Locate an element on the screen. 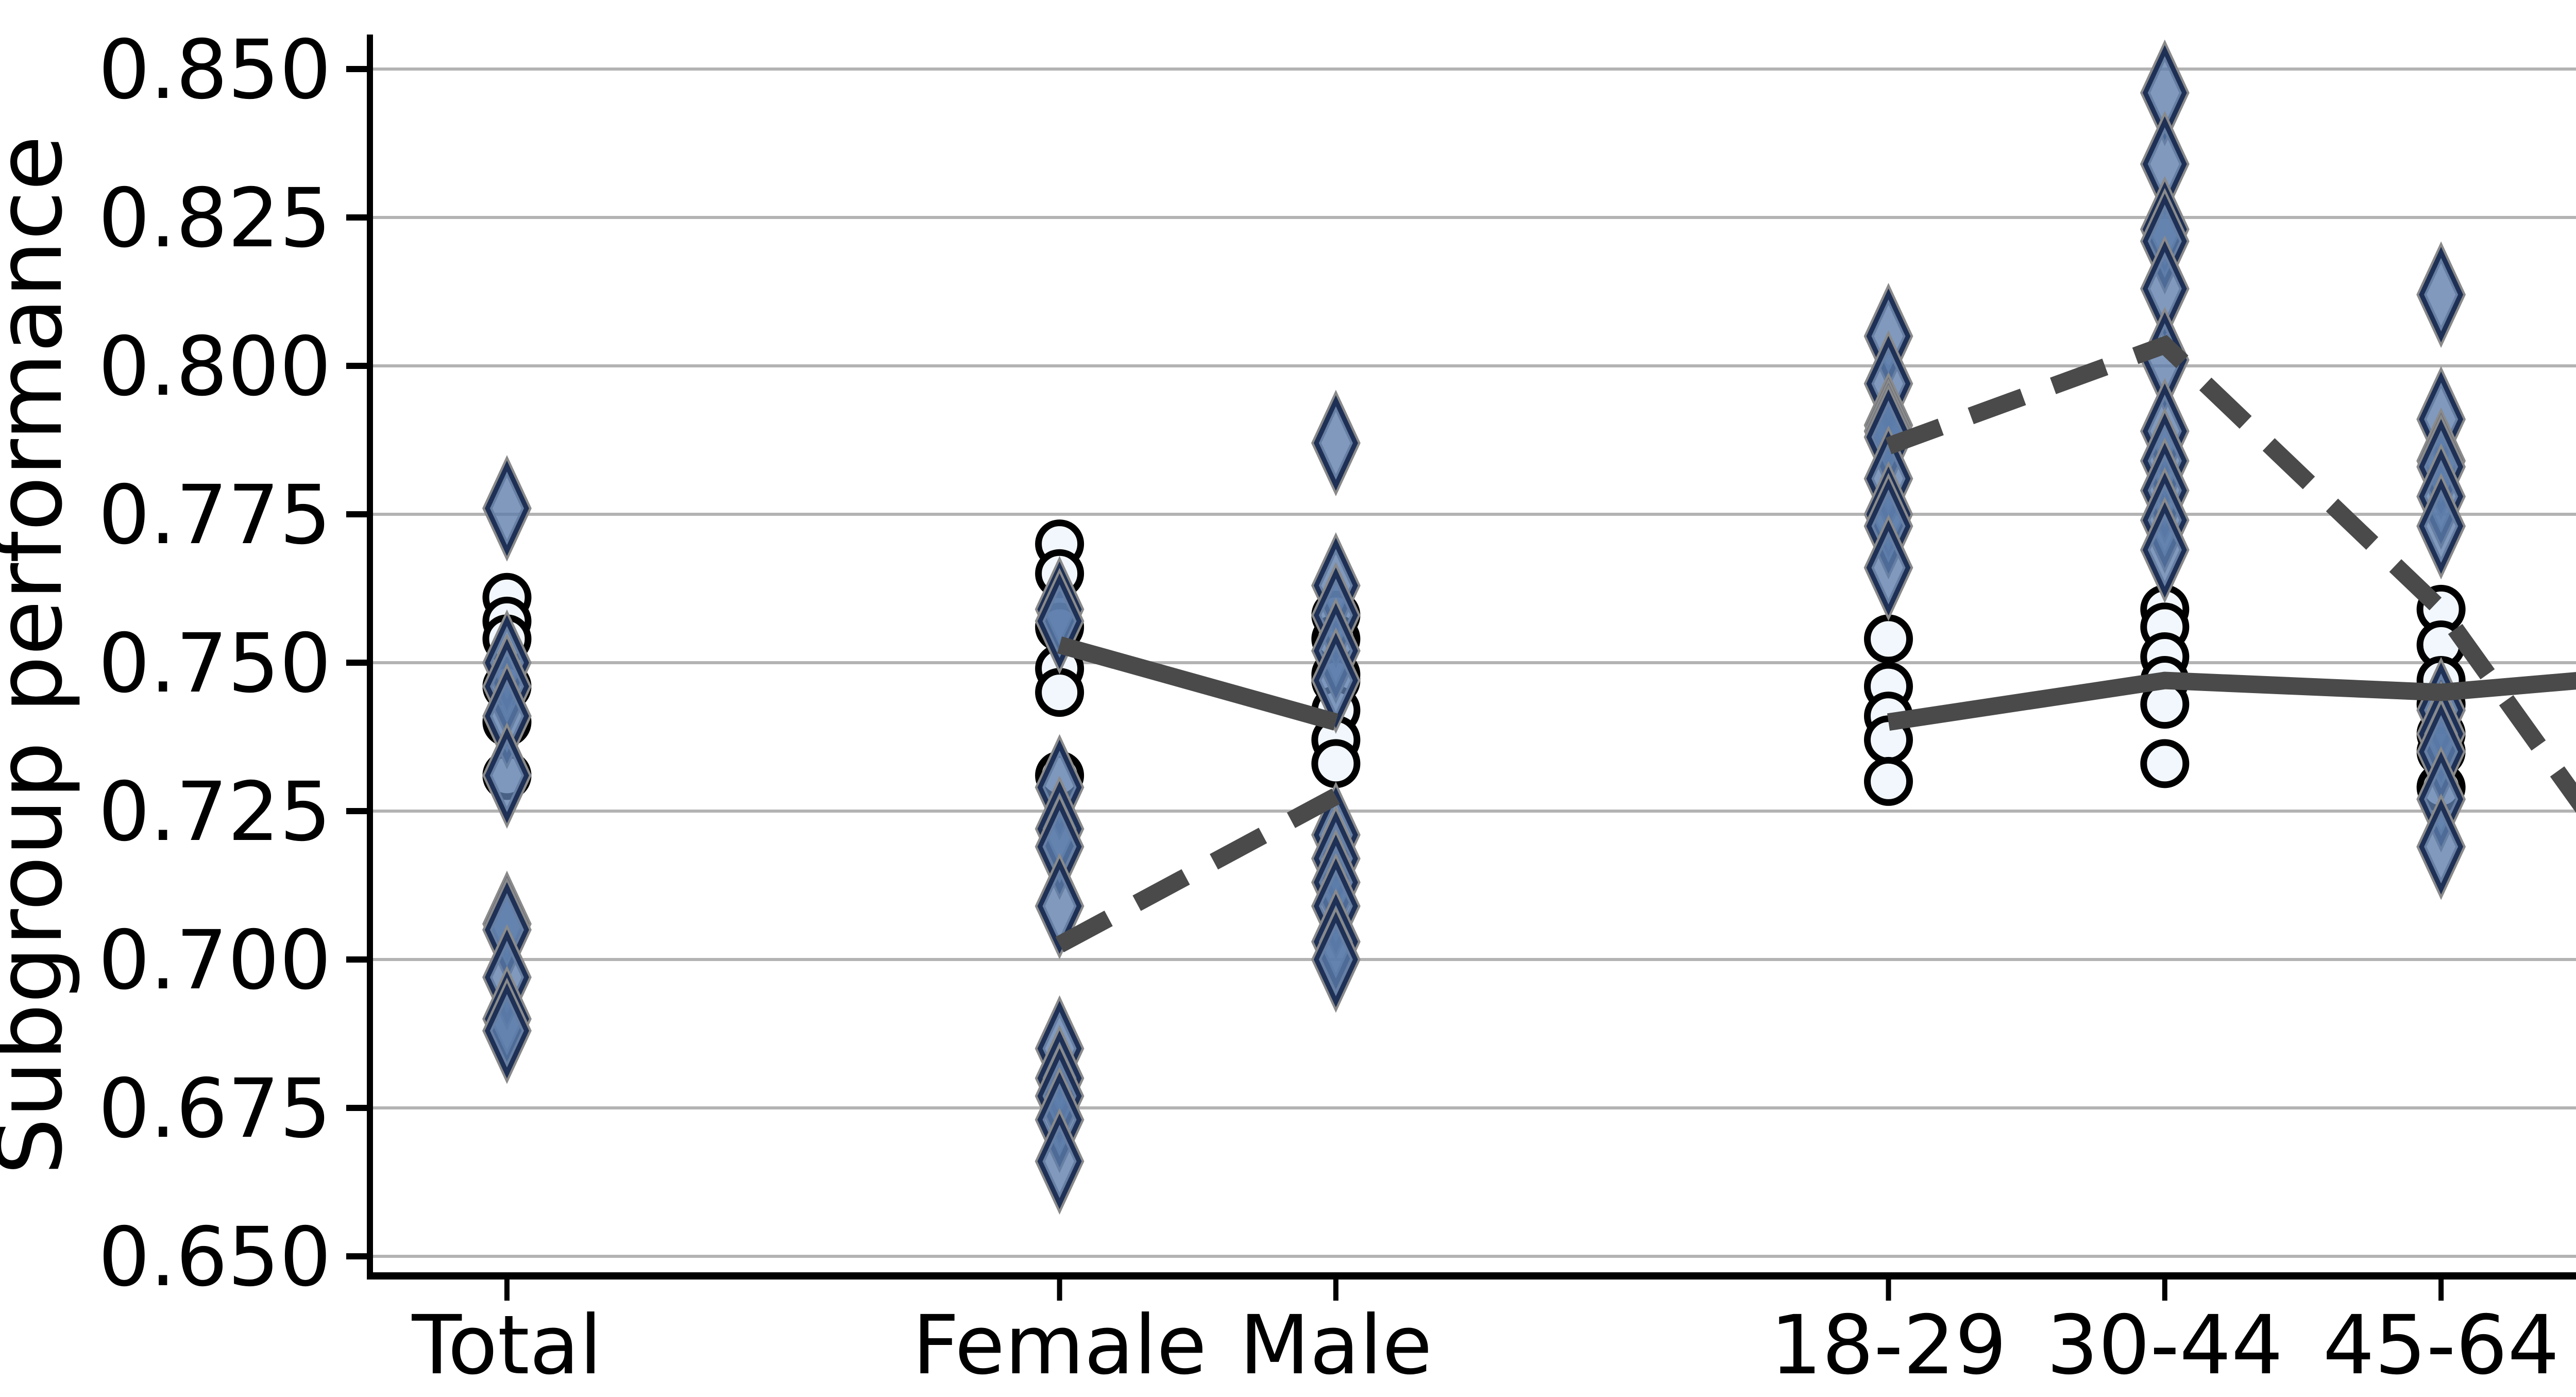 The height and width of the screenshot is (1397, 2576). x-tick-label: Female is located at coordinates (1059, 1345).